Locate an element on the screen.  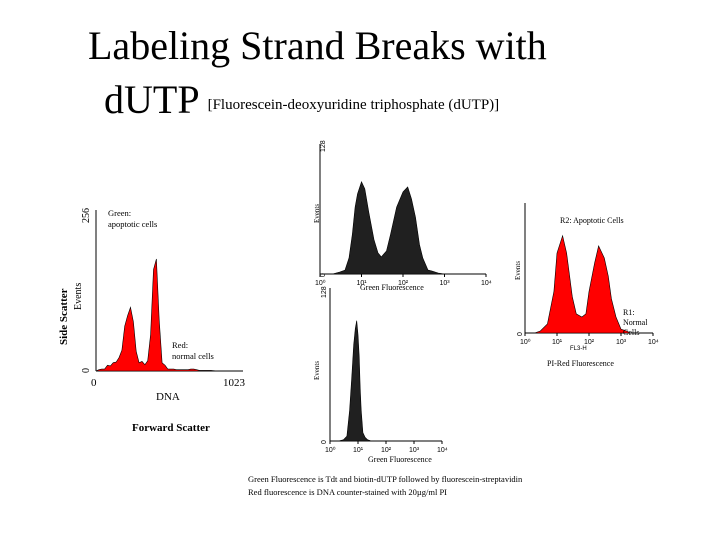
dna-xtick-max: 1023 is located at coordinates (234, 383).